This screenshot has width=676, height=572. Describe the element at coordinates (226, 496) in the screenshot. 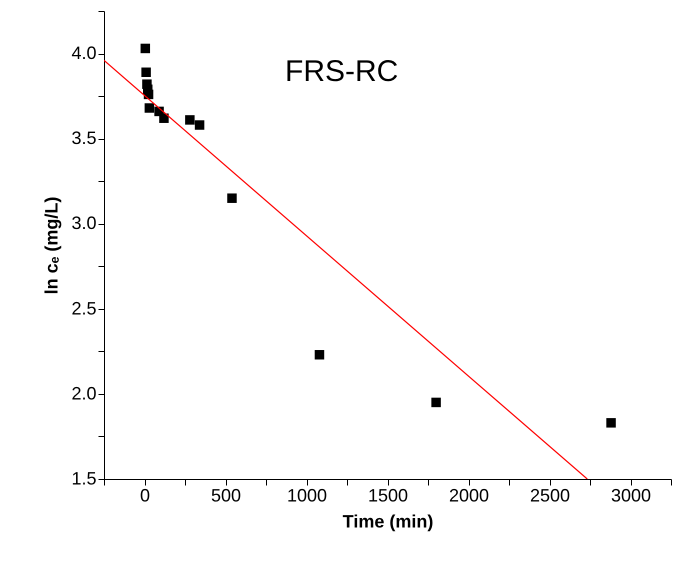

I see `x-tick-label: 500` at that location.